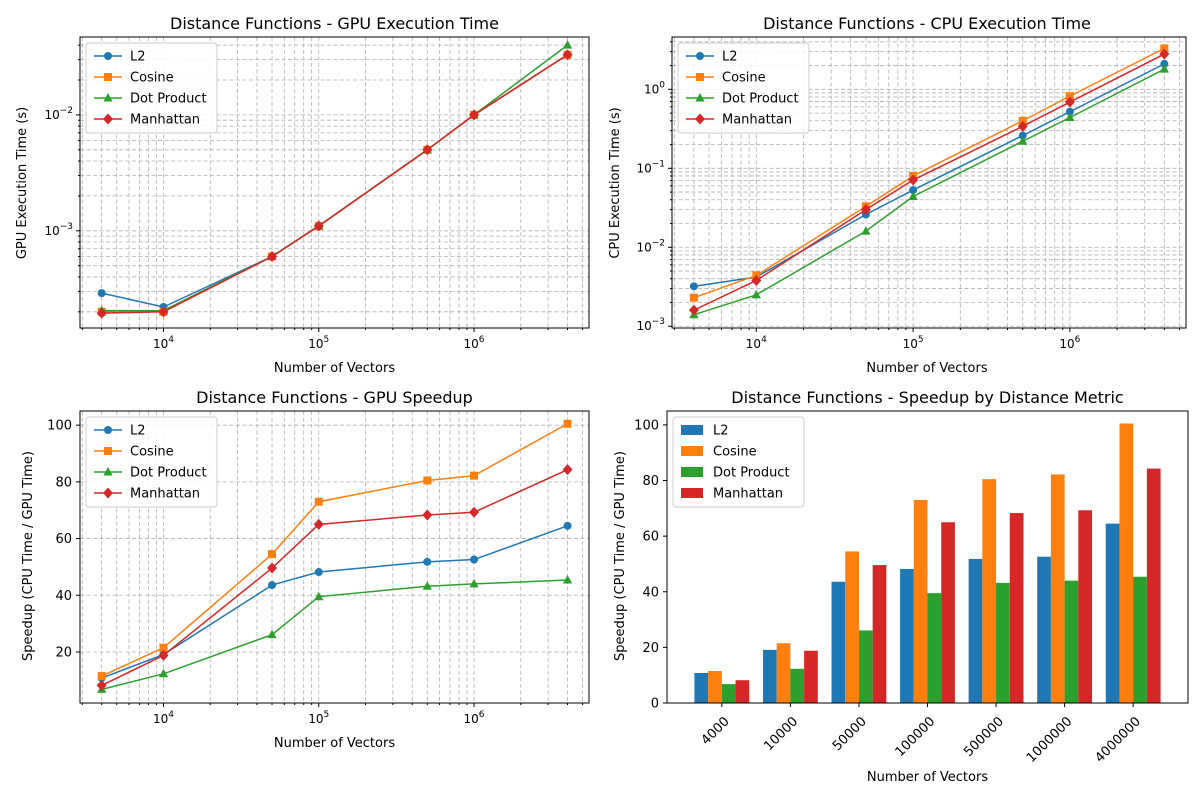  Describe the element at coordinates (650, 592) in the screenshot. I see `y-tick-label: 40` at that location.